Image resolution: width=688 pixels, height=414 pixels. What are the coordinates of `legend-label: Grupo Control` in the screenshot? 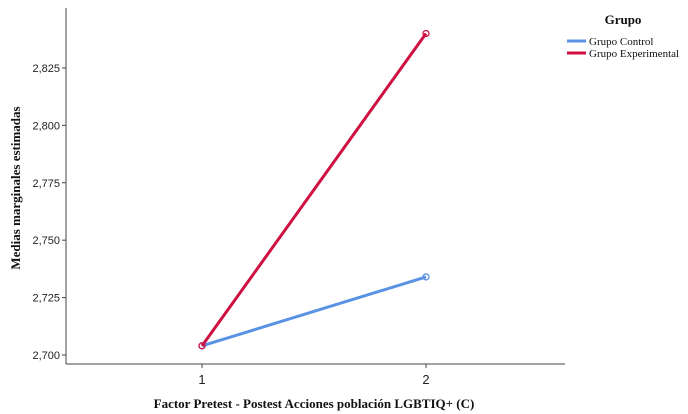 It's located at (621, 42).